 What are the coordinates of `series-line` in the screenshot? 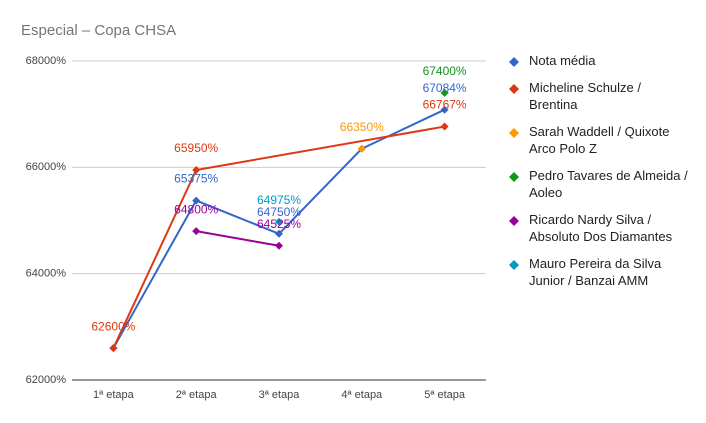 It's located at (238, 238).